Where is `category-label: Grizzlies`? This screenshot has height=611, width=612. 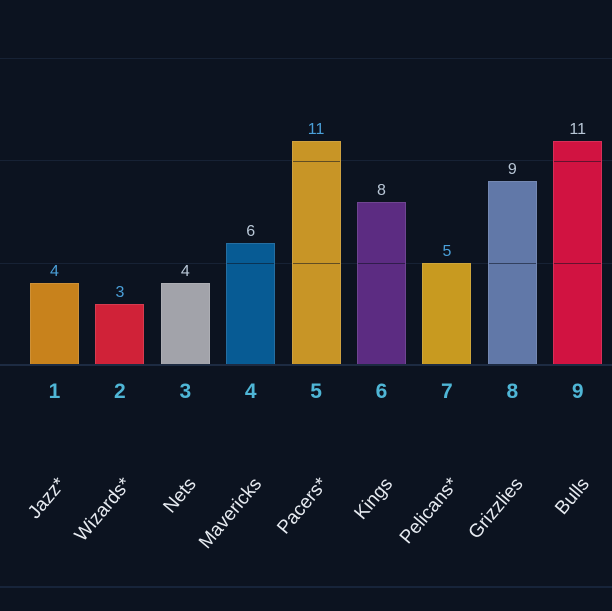 category-label: Grizzlies is located at coordinates (496, 508).